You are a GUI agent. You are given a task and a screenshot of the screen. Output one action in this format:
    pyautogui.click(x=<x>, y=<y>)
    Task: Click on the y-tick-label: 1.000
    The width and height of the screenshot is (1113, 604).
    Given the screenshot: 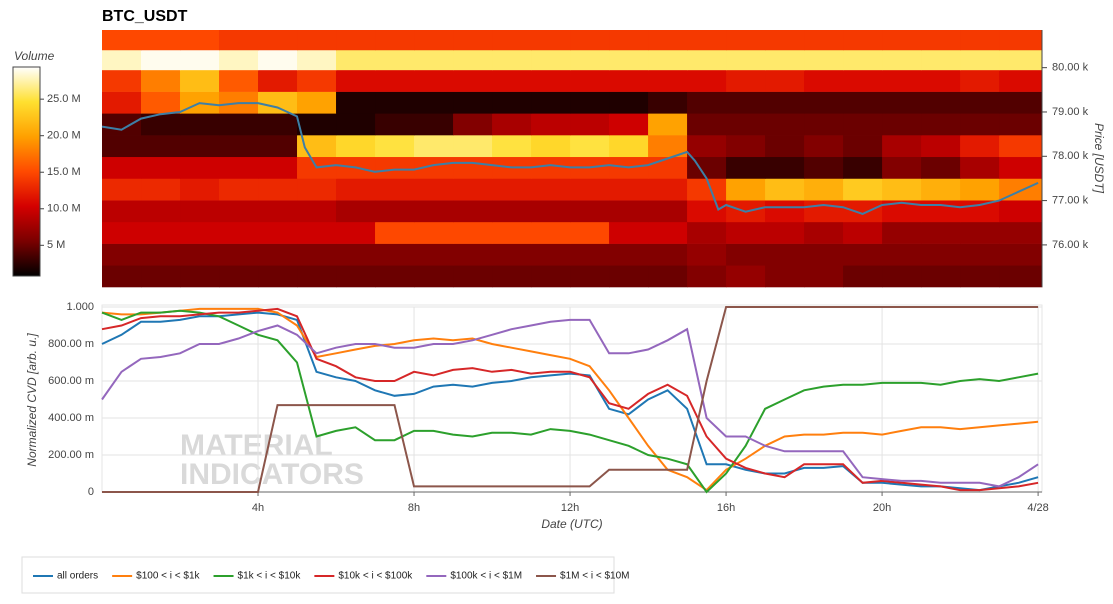 What is the action you would take?
    pyautogui.click(x=80, y=307)
    